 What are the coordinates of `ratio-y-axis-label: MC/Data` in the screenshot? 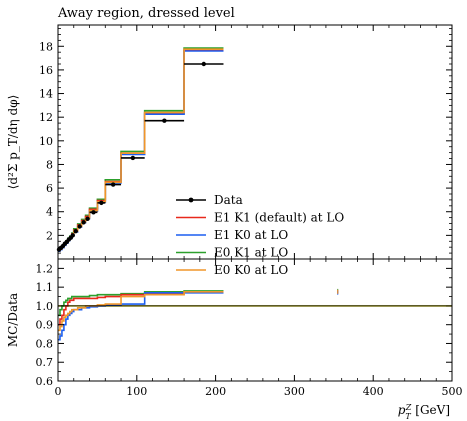 It's located at (13, 320).